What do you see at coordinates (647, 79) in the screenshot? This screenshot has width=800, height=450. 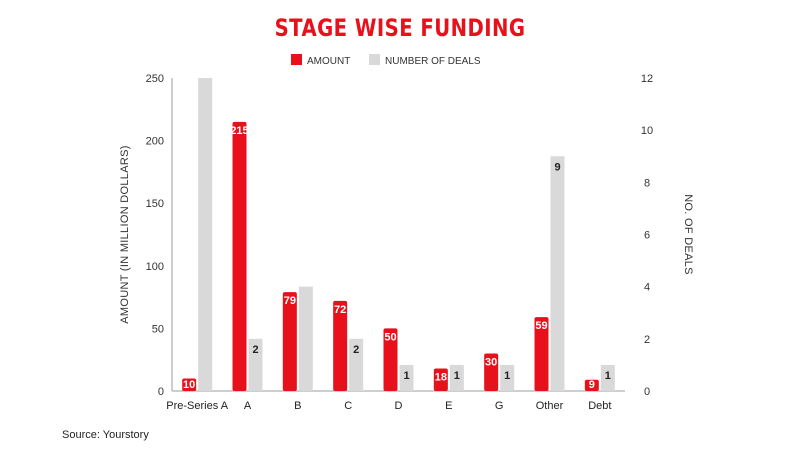 I see `y-tick-label-right: 12` at bounding box center [647, 79].